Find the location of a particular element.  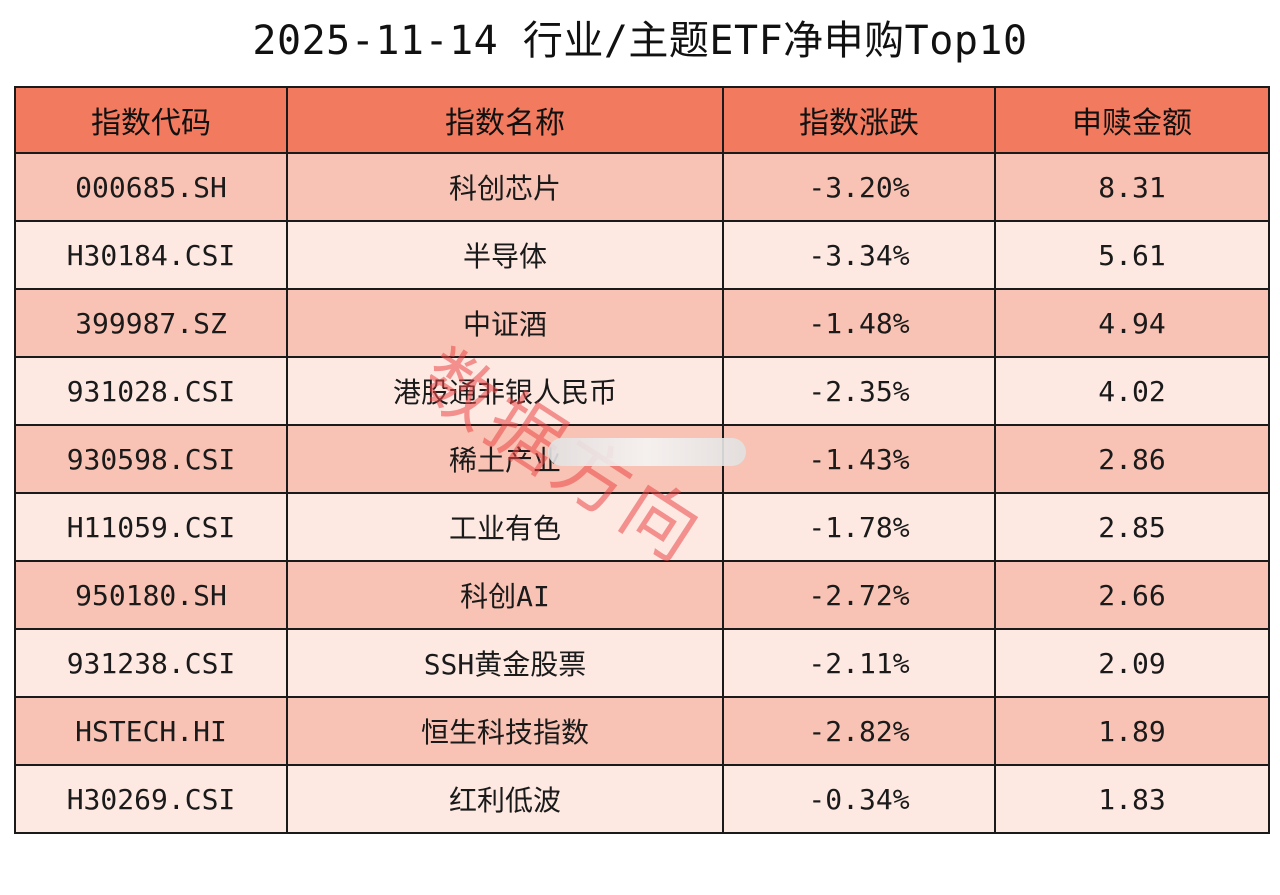

header-subscription-amount: 申赎金额 is located at coordinates (1132, 120).